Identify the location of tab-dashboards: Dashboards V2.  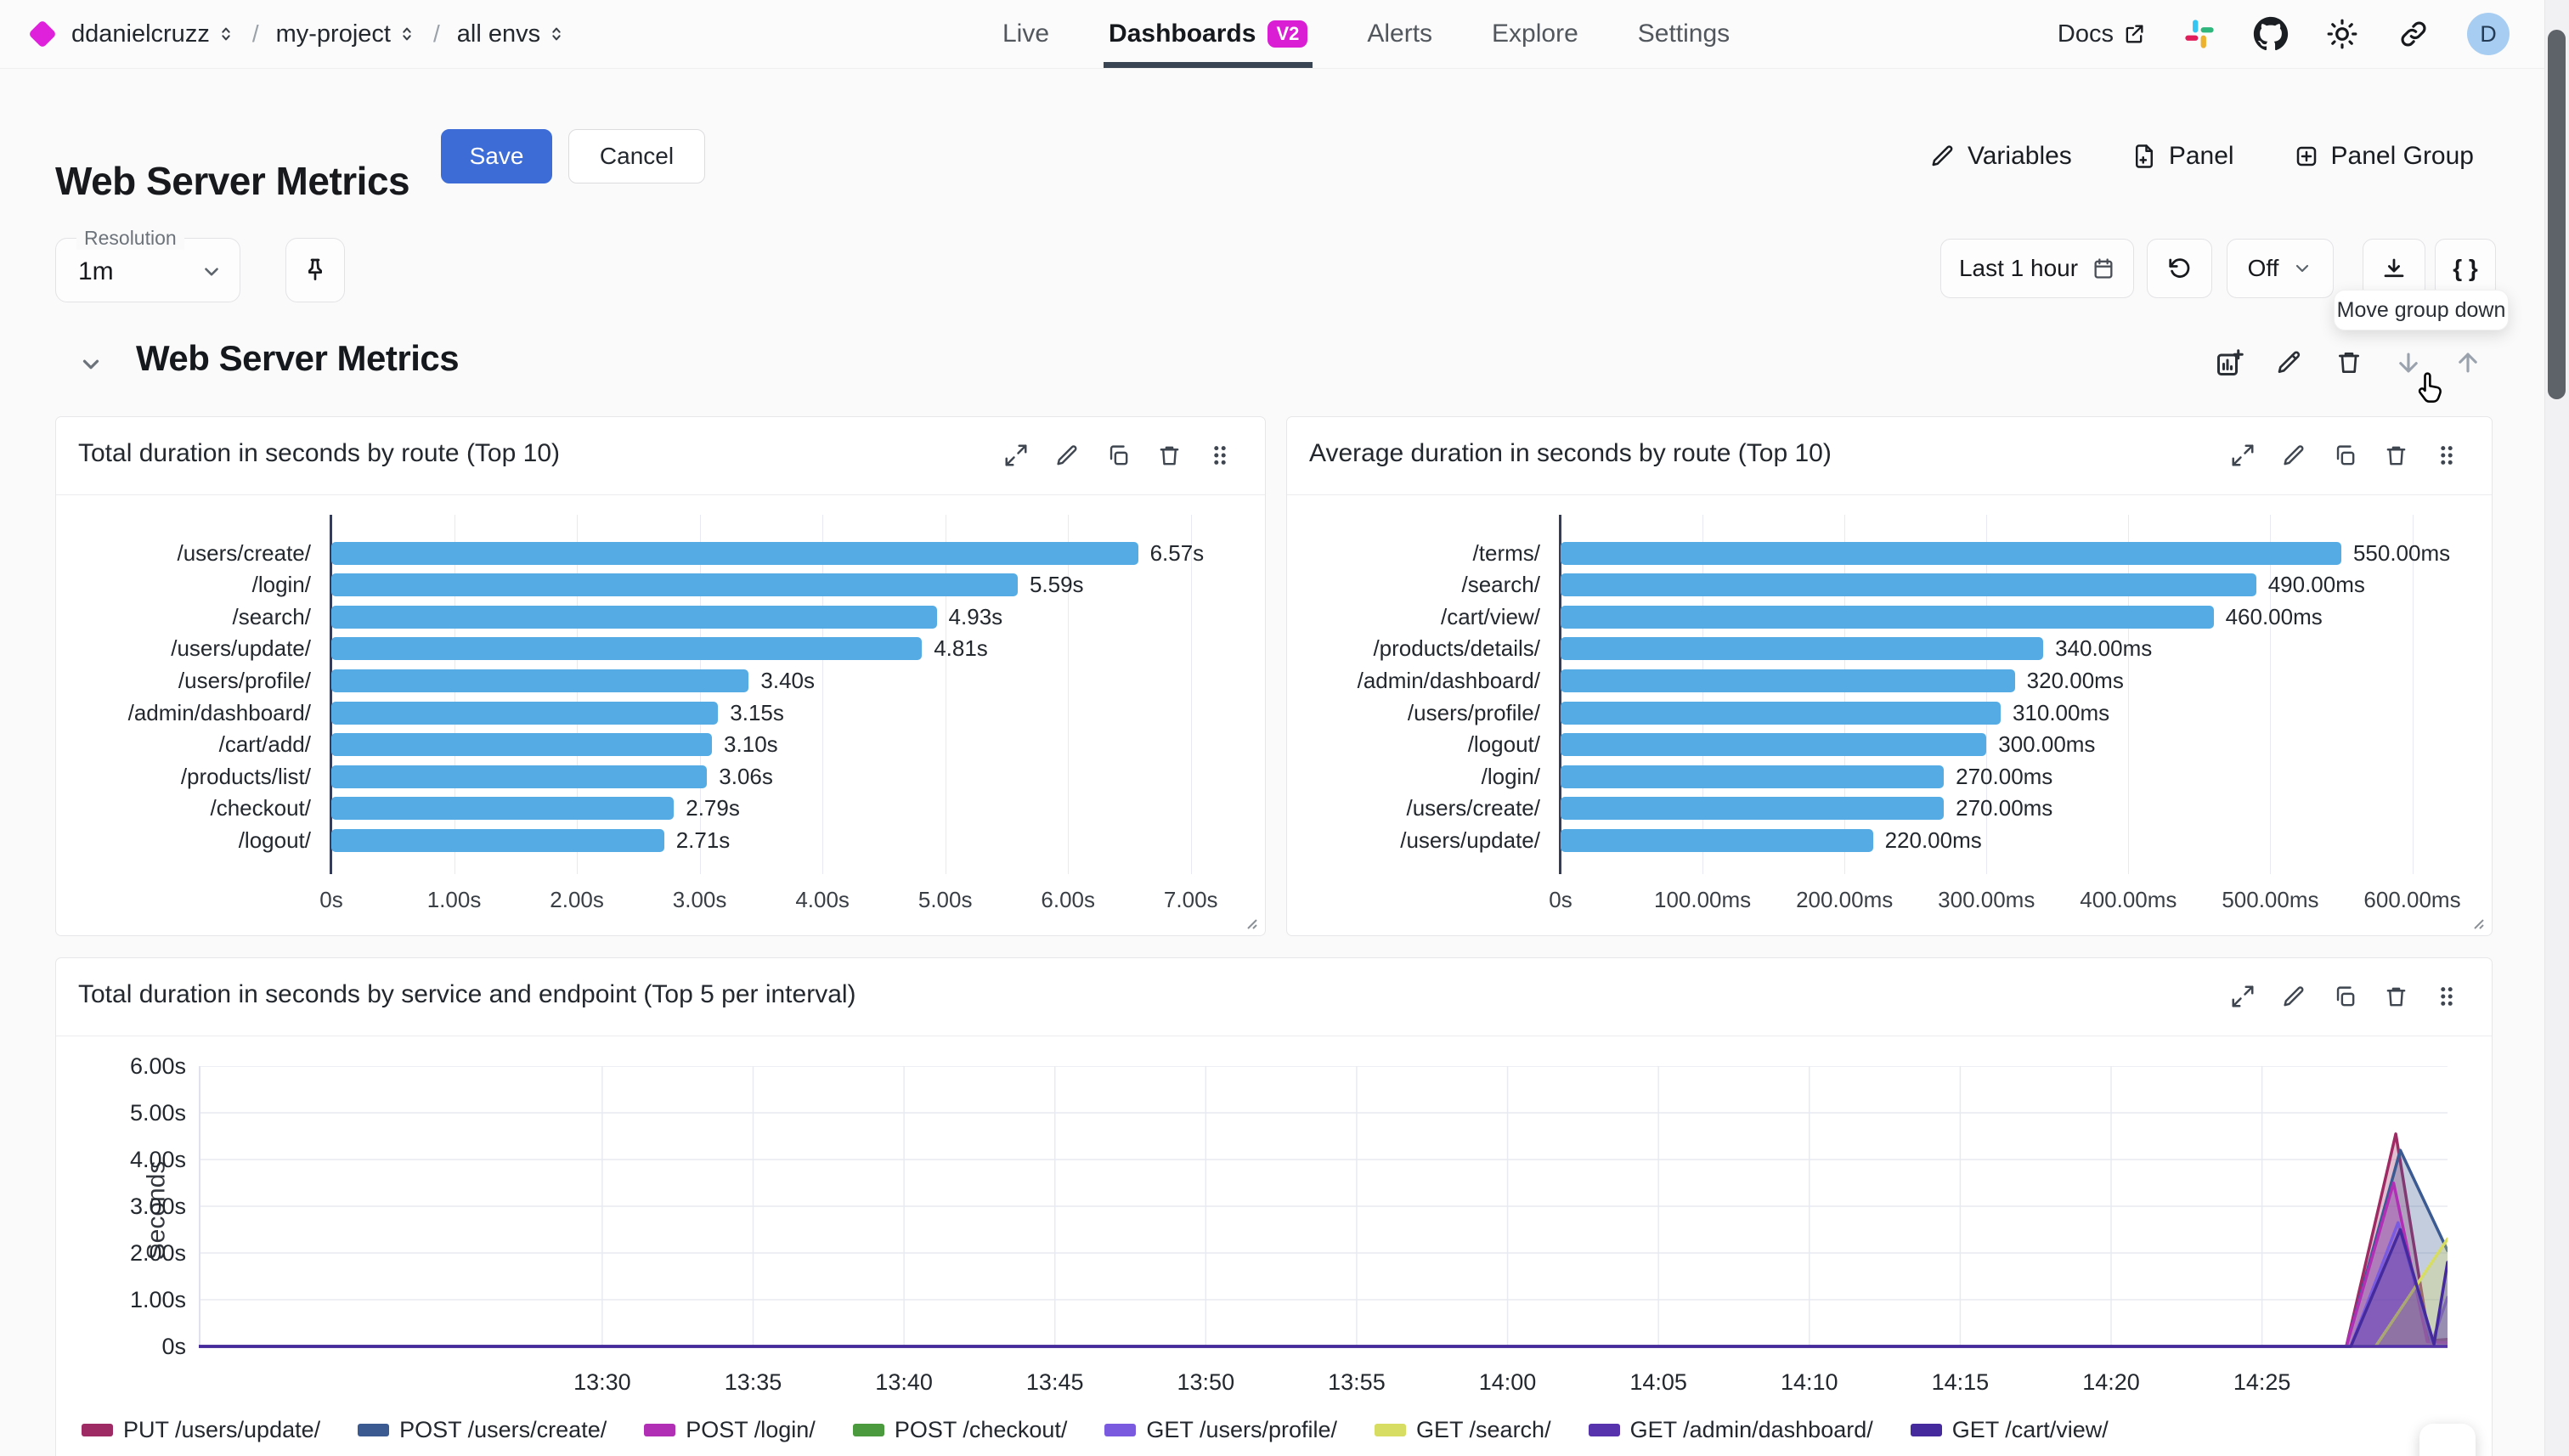
(1209, 34).